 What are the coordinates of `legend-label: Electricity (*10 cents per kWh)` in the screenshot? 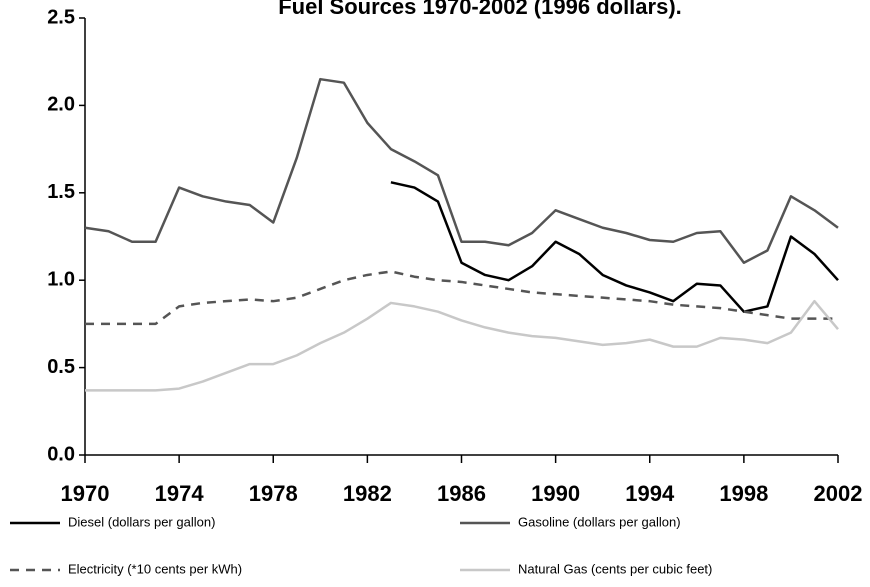 It's located at (155, 568).